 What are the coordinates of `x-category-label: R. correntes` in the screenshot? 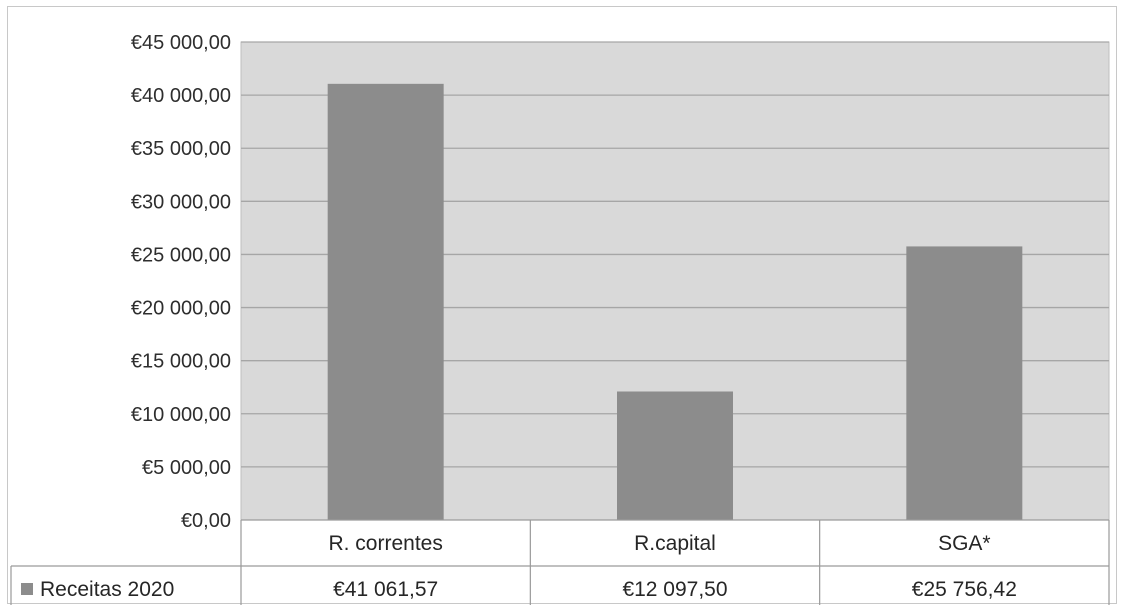 It's located at (385, 543).